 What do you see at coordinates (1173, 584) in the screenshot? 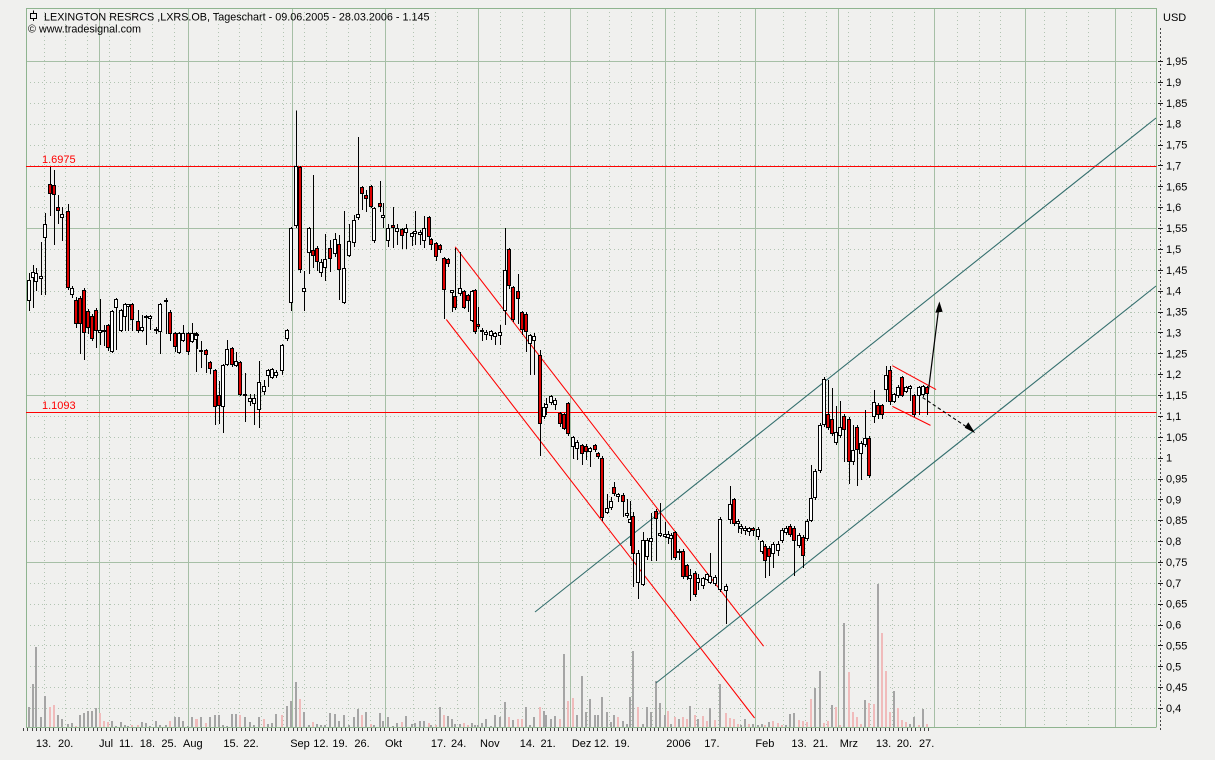
I see `svg-text: 0,7` at bounding box center [1173, 584].